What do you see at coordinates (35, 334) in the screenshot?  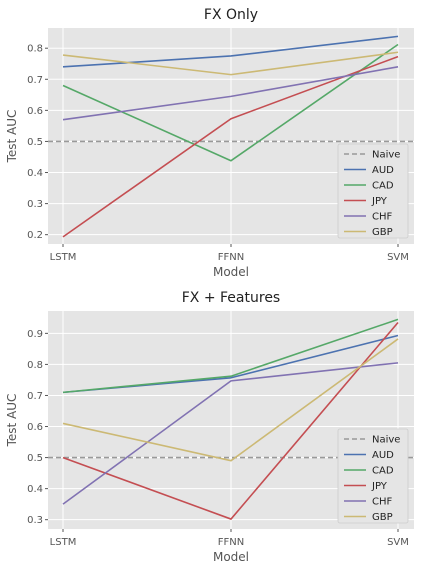 I see `y-tick-label: 0.9` at bounding box center [35, 334].